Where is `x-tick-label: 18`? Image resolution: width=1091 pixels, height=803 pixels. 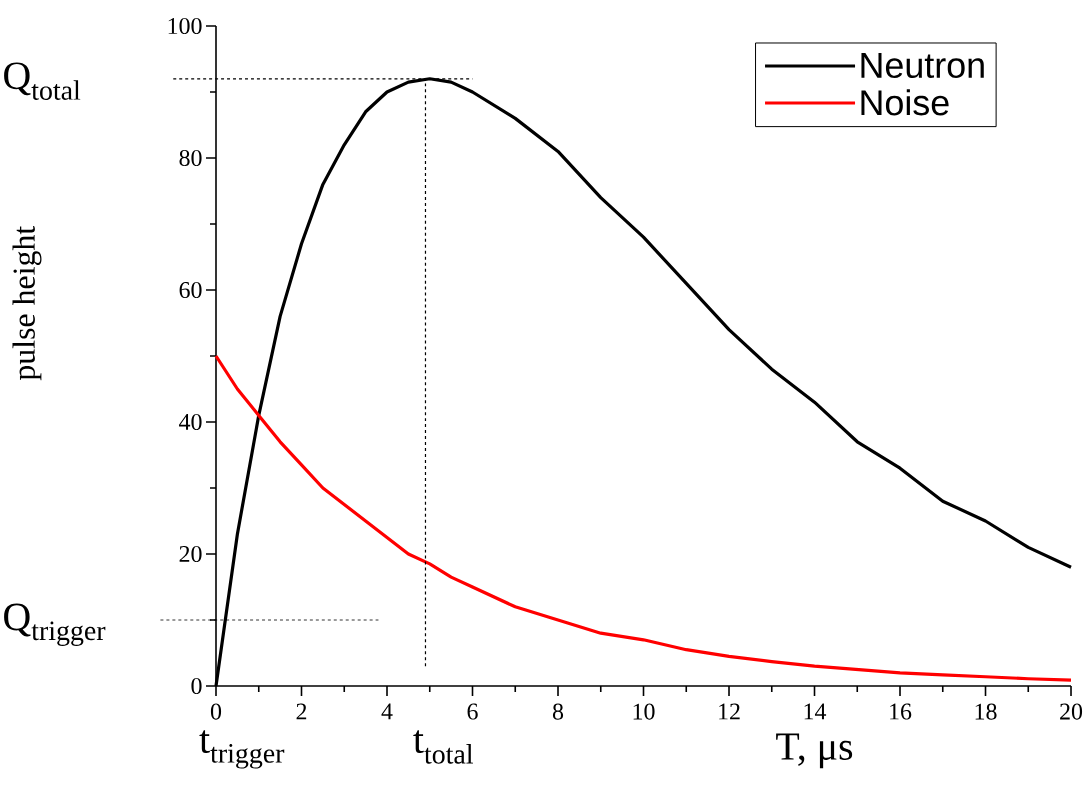
x-tick-label: 18 is located at coordinates (986, 711).